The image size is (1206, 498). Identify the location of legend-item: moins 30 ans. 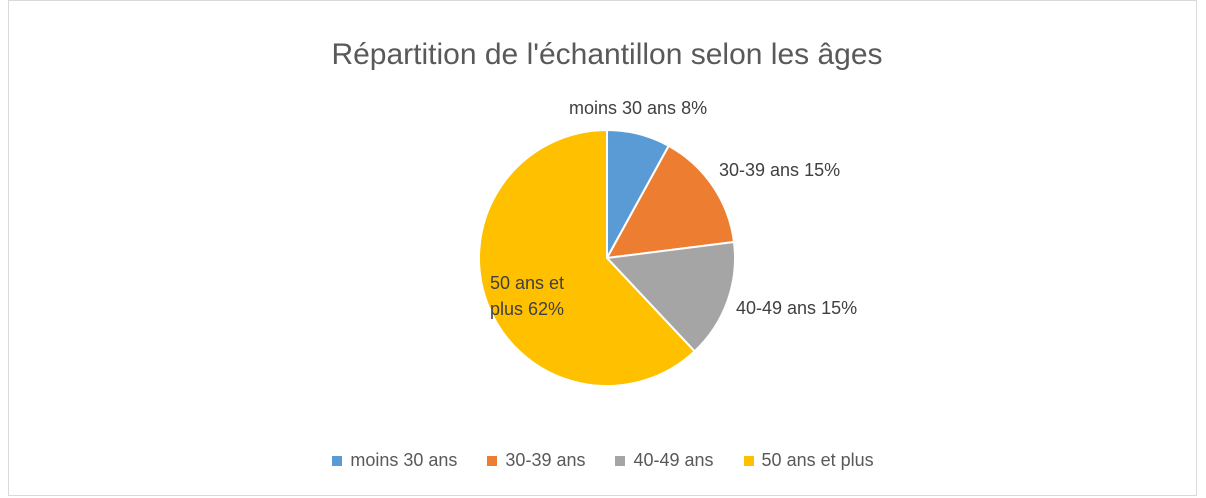
(394, 460).